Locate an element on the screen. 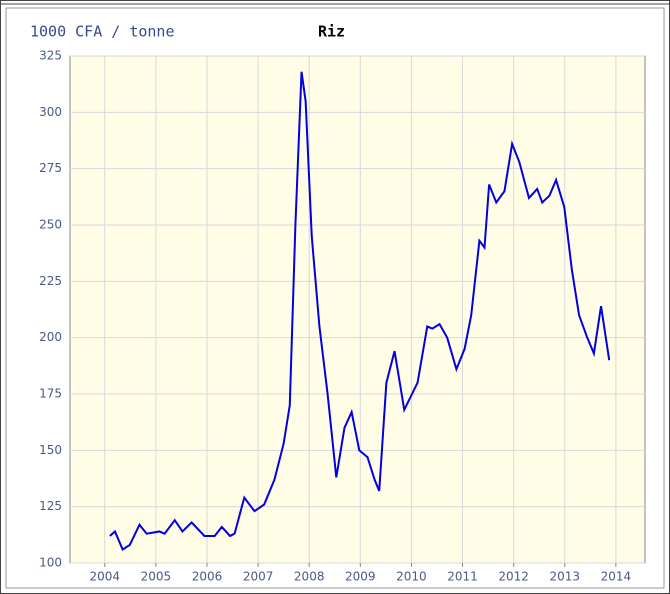  x-tick-label: 2009 is located at coordinates (360, 577).